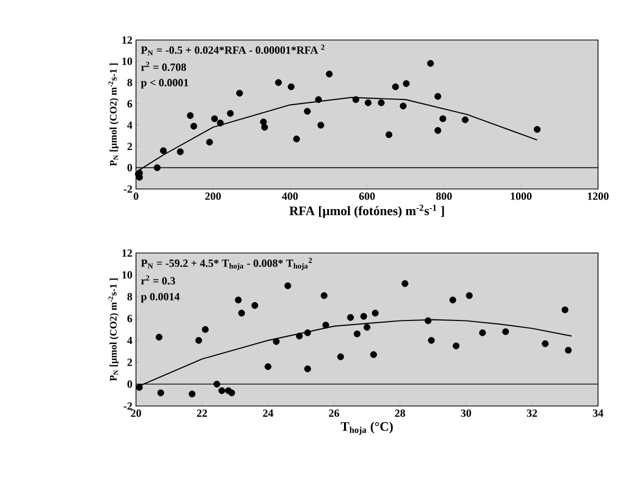  I want to click on x-tick-label: 1000, so click(521, 196).